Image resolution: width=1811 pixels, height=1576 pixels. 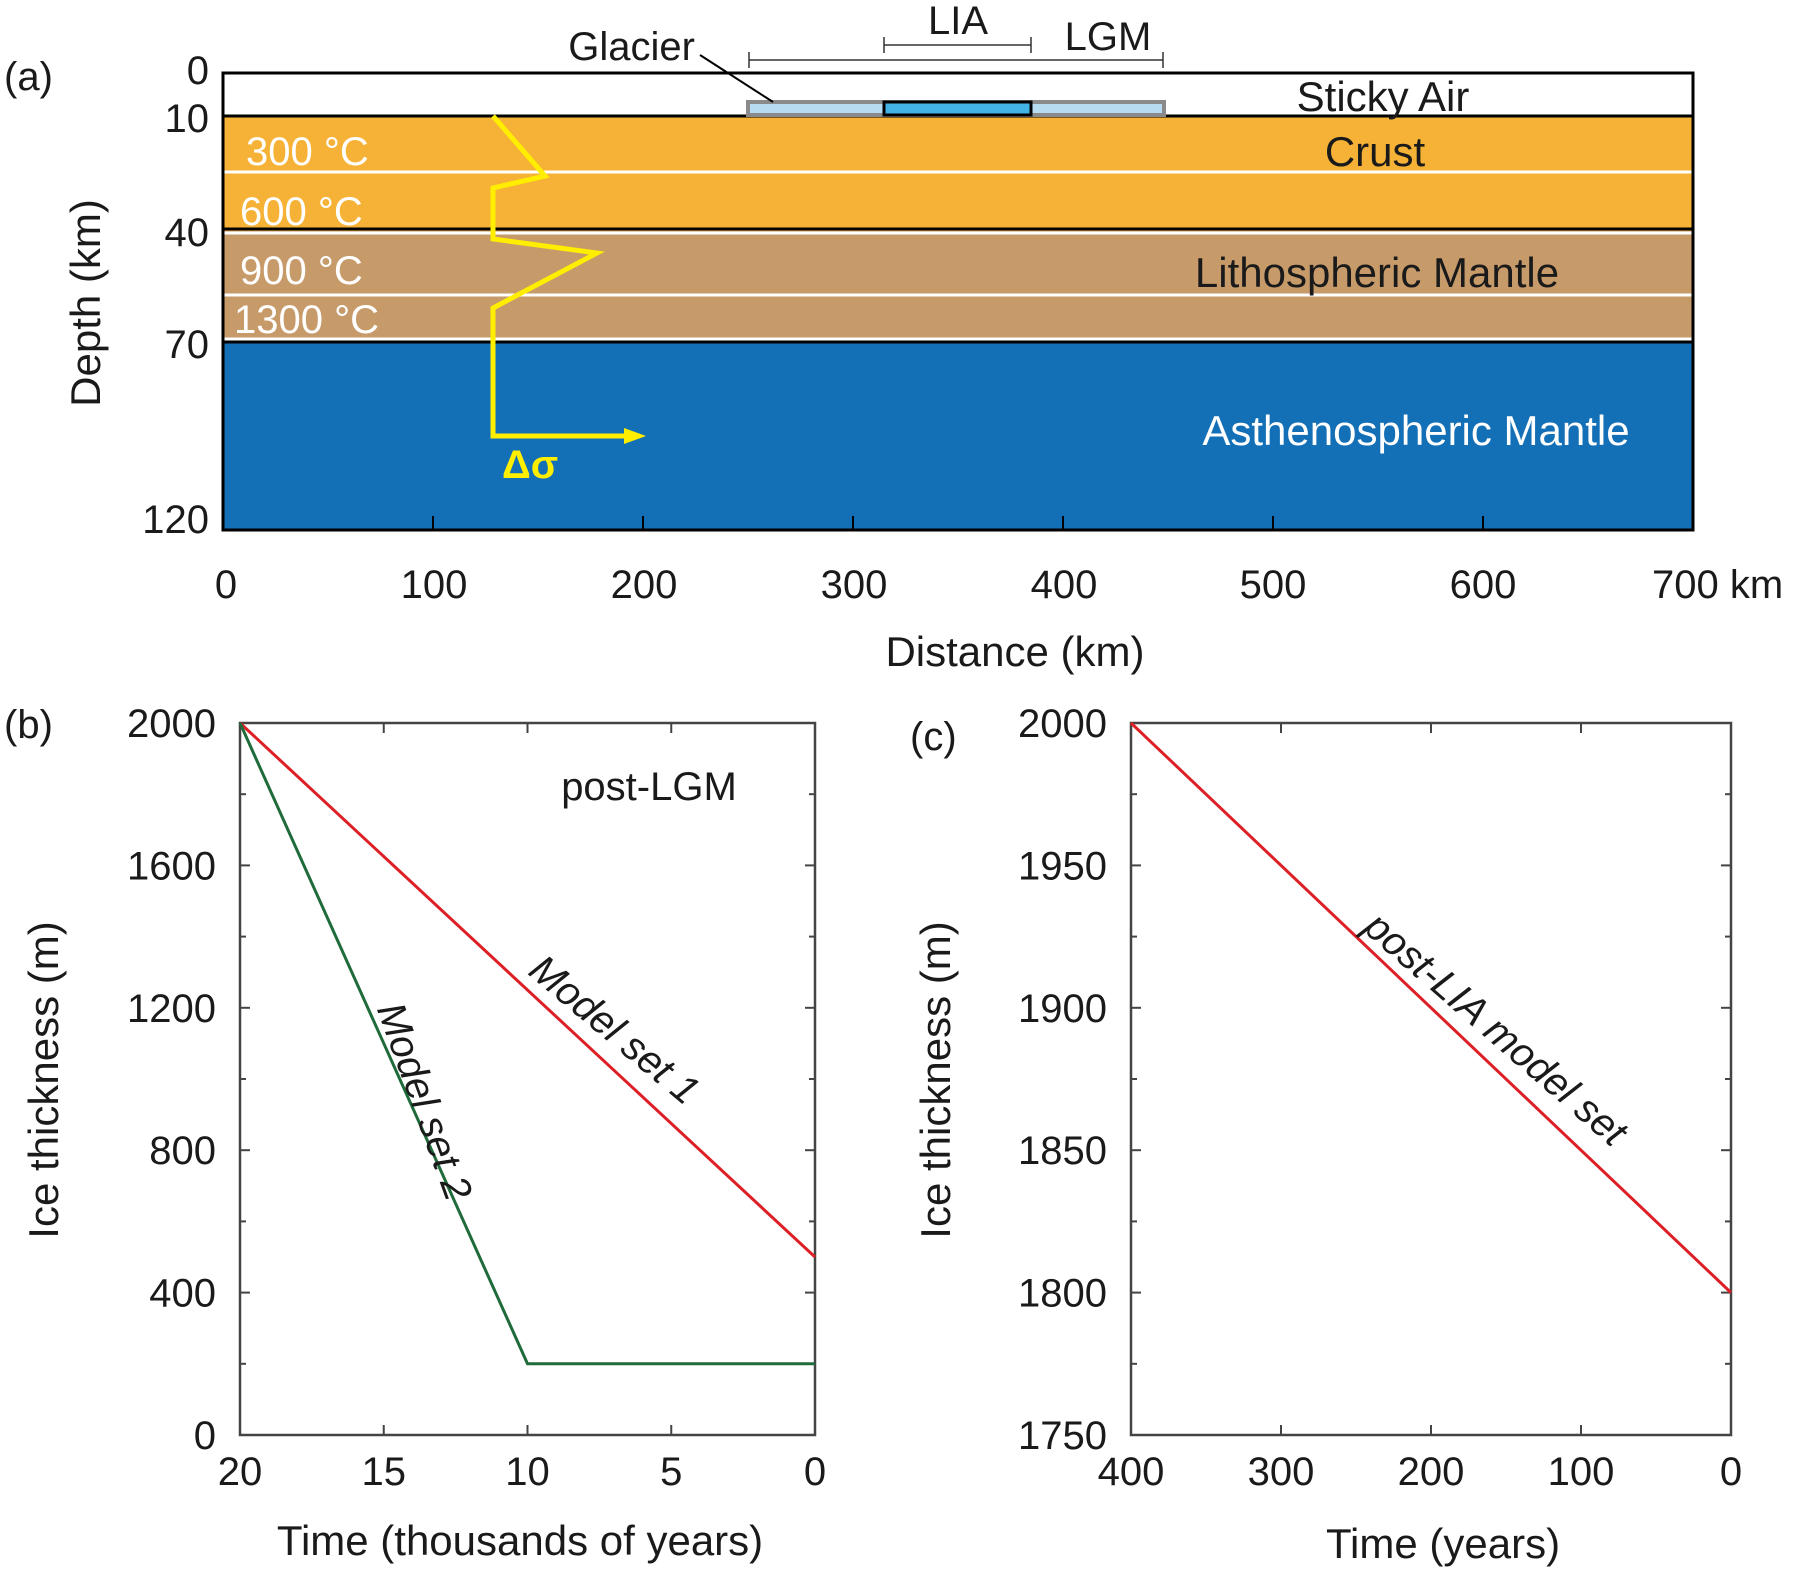 What do you see at coordinates (171, 1009) in the screenshot?
I see `panel-b-y-tick-label: 1200` at bounding box center [171, 1009].